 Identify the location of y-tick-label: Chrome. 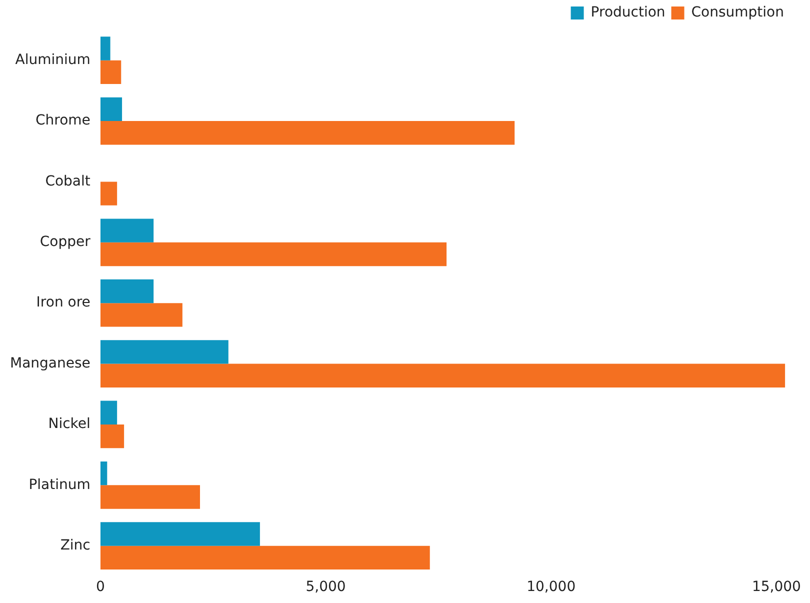
(62, 120).